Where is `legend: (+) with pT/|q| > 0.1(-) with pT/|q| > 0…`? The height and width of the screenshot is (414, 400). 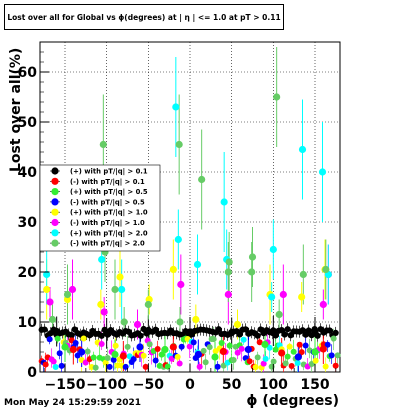
legend: (+) with pT/|q| > 0.1(-) with pT/|q| > 0… is located at coordinates (100, 208).